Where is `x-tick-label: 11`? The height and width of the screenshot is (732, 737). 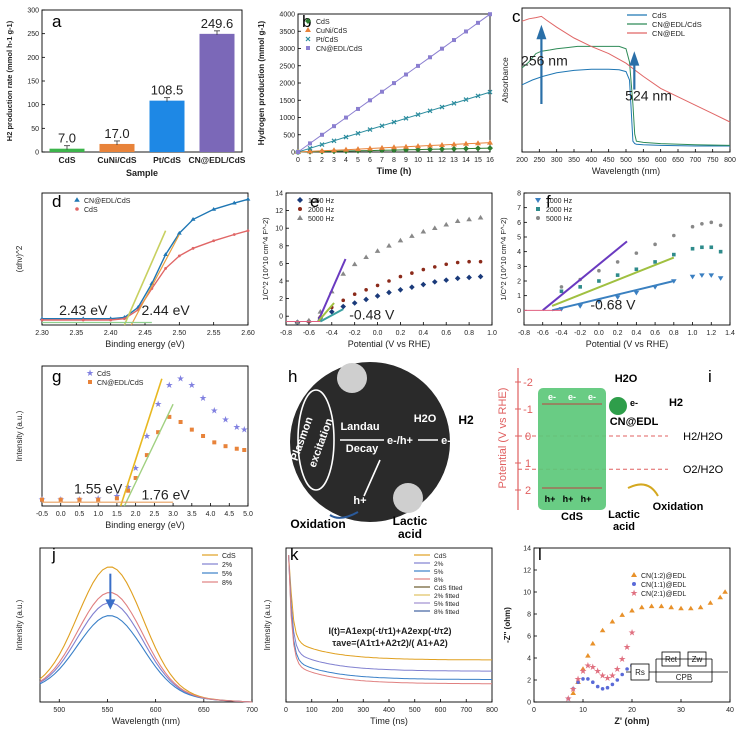
x-tick-label: 11 is located at coordinates (429, 160).